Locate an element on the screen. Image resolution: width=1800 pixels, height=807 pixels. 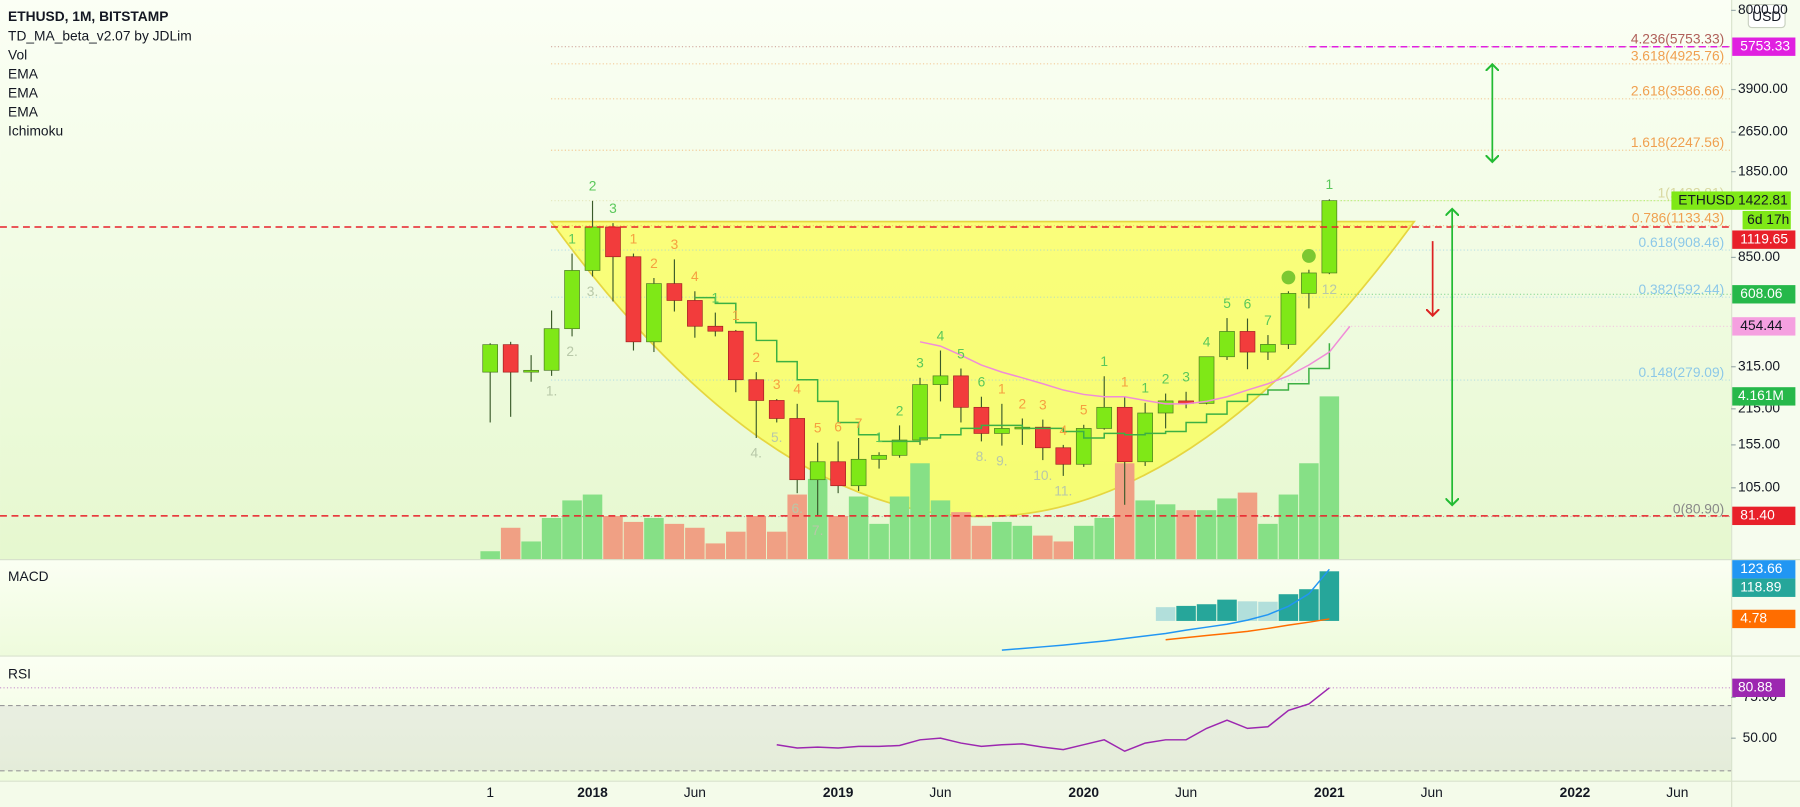
price-label: 1119.65 is located at coordinates (1764, 238).